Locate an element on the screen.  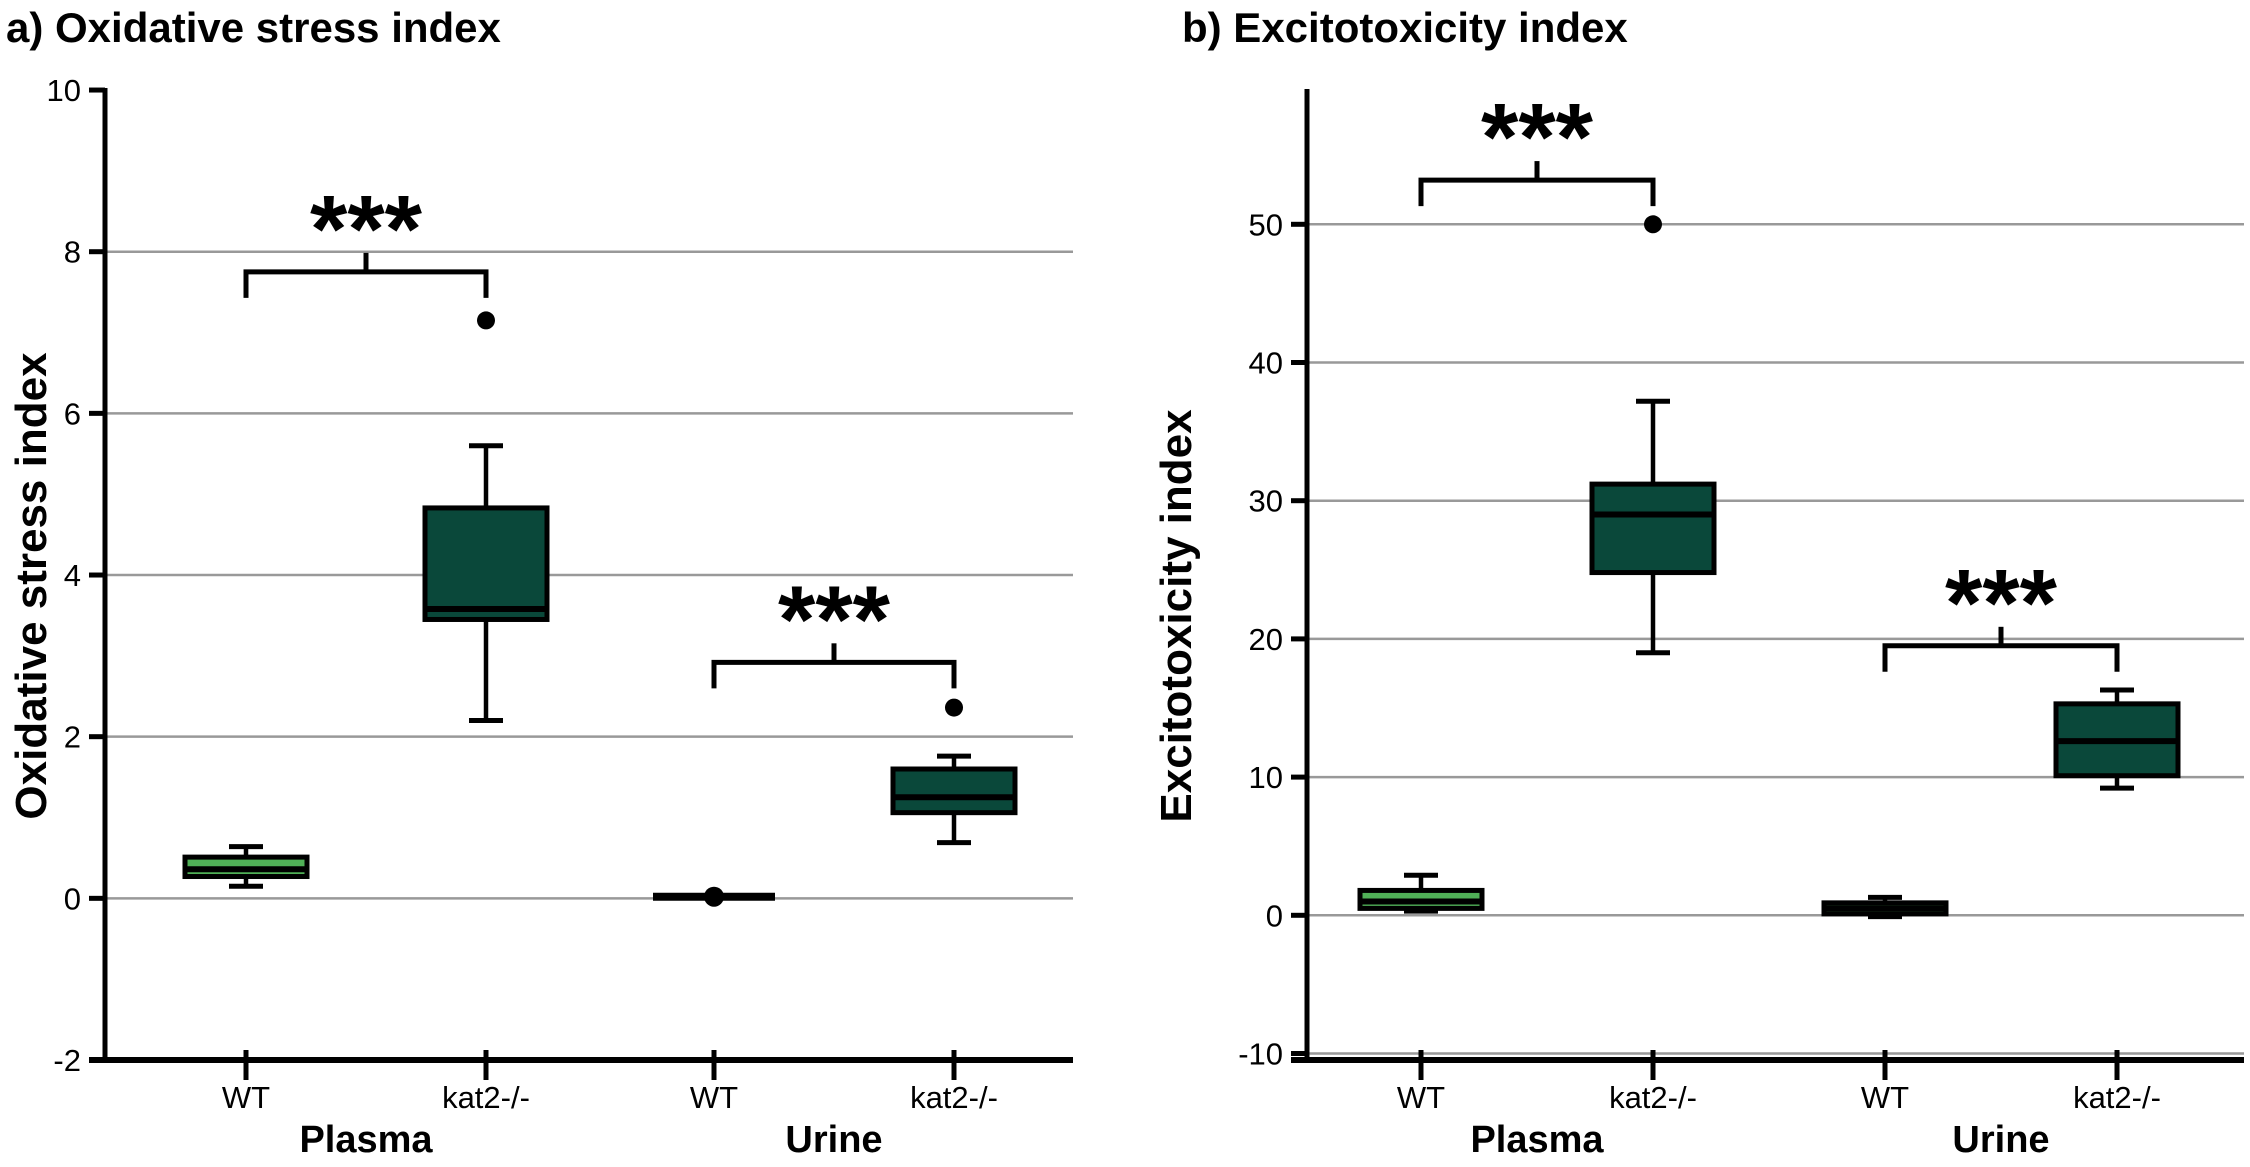
median-dot-urine-wt is located at coordinates (714, 896).